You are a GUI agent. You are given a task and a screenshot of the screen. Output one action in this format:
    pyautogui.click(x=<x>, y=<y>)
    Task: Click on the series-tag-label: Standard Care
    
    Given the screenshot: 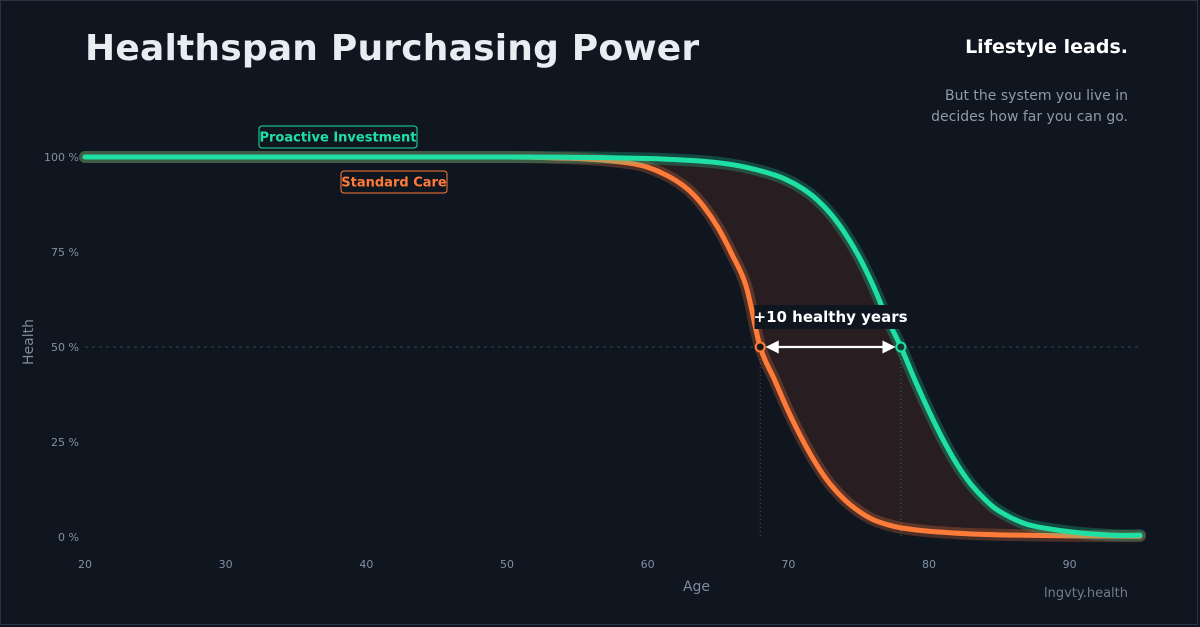 What is the action you would take?
    pyautogui.click(x=394, y=183)
    